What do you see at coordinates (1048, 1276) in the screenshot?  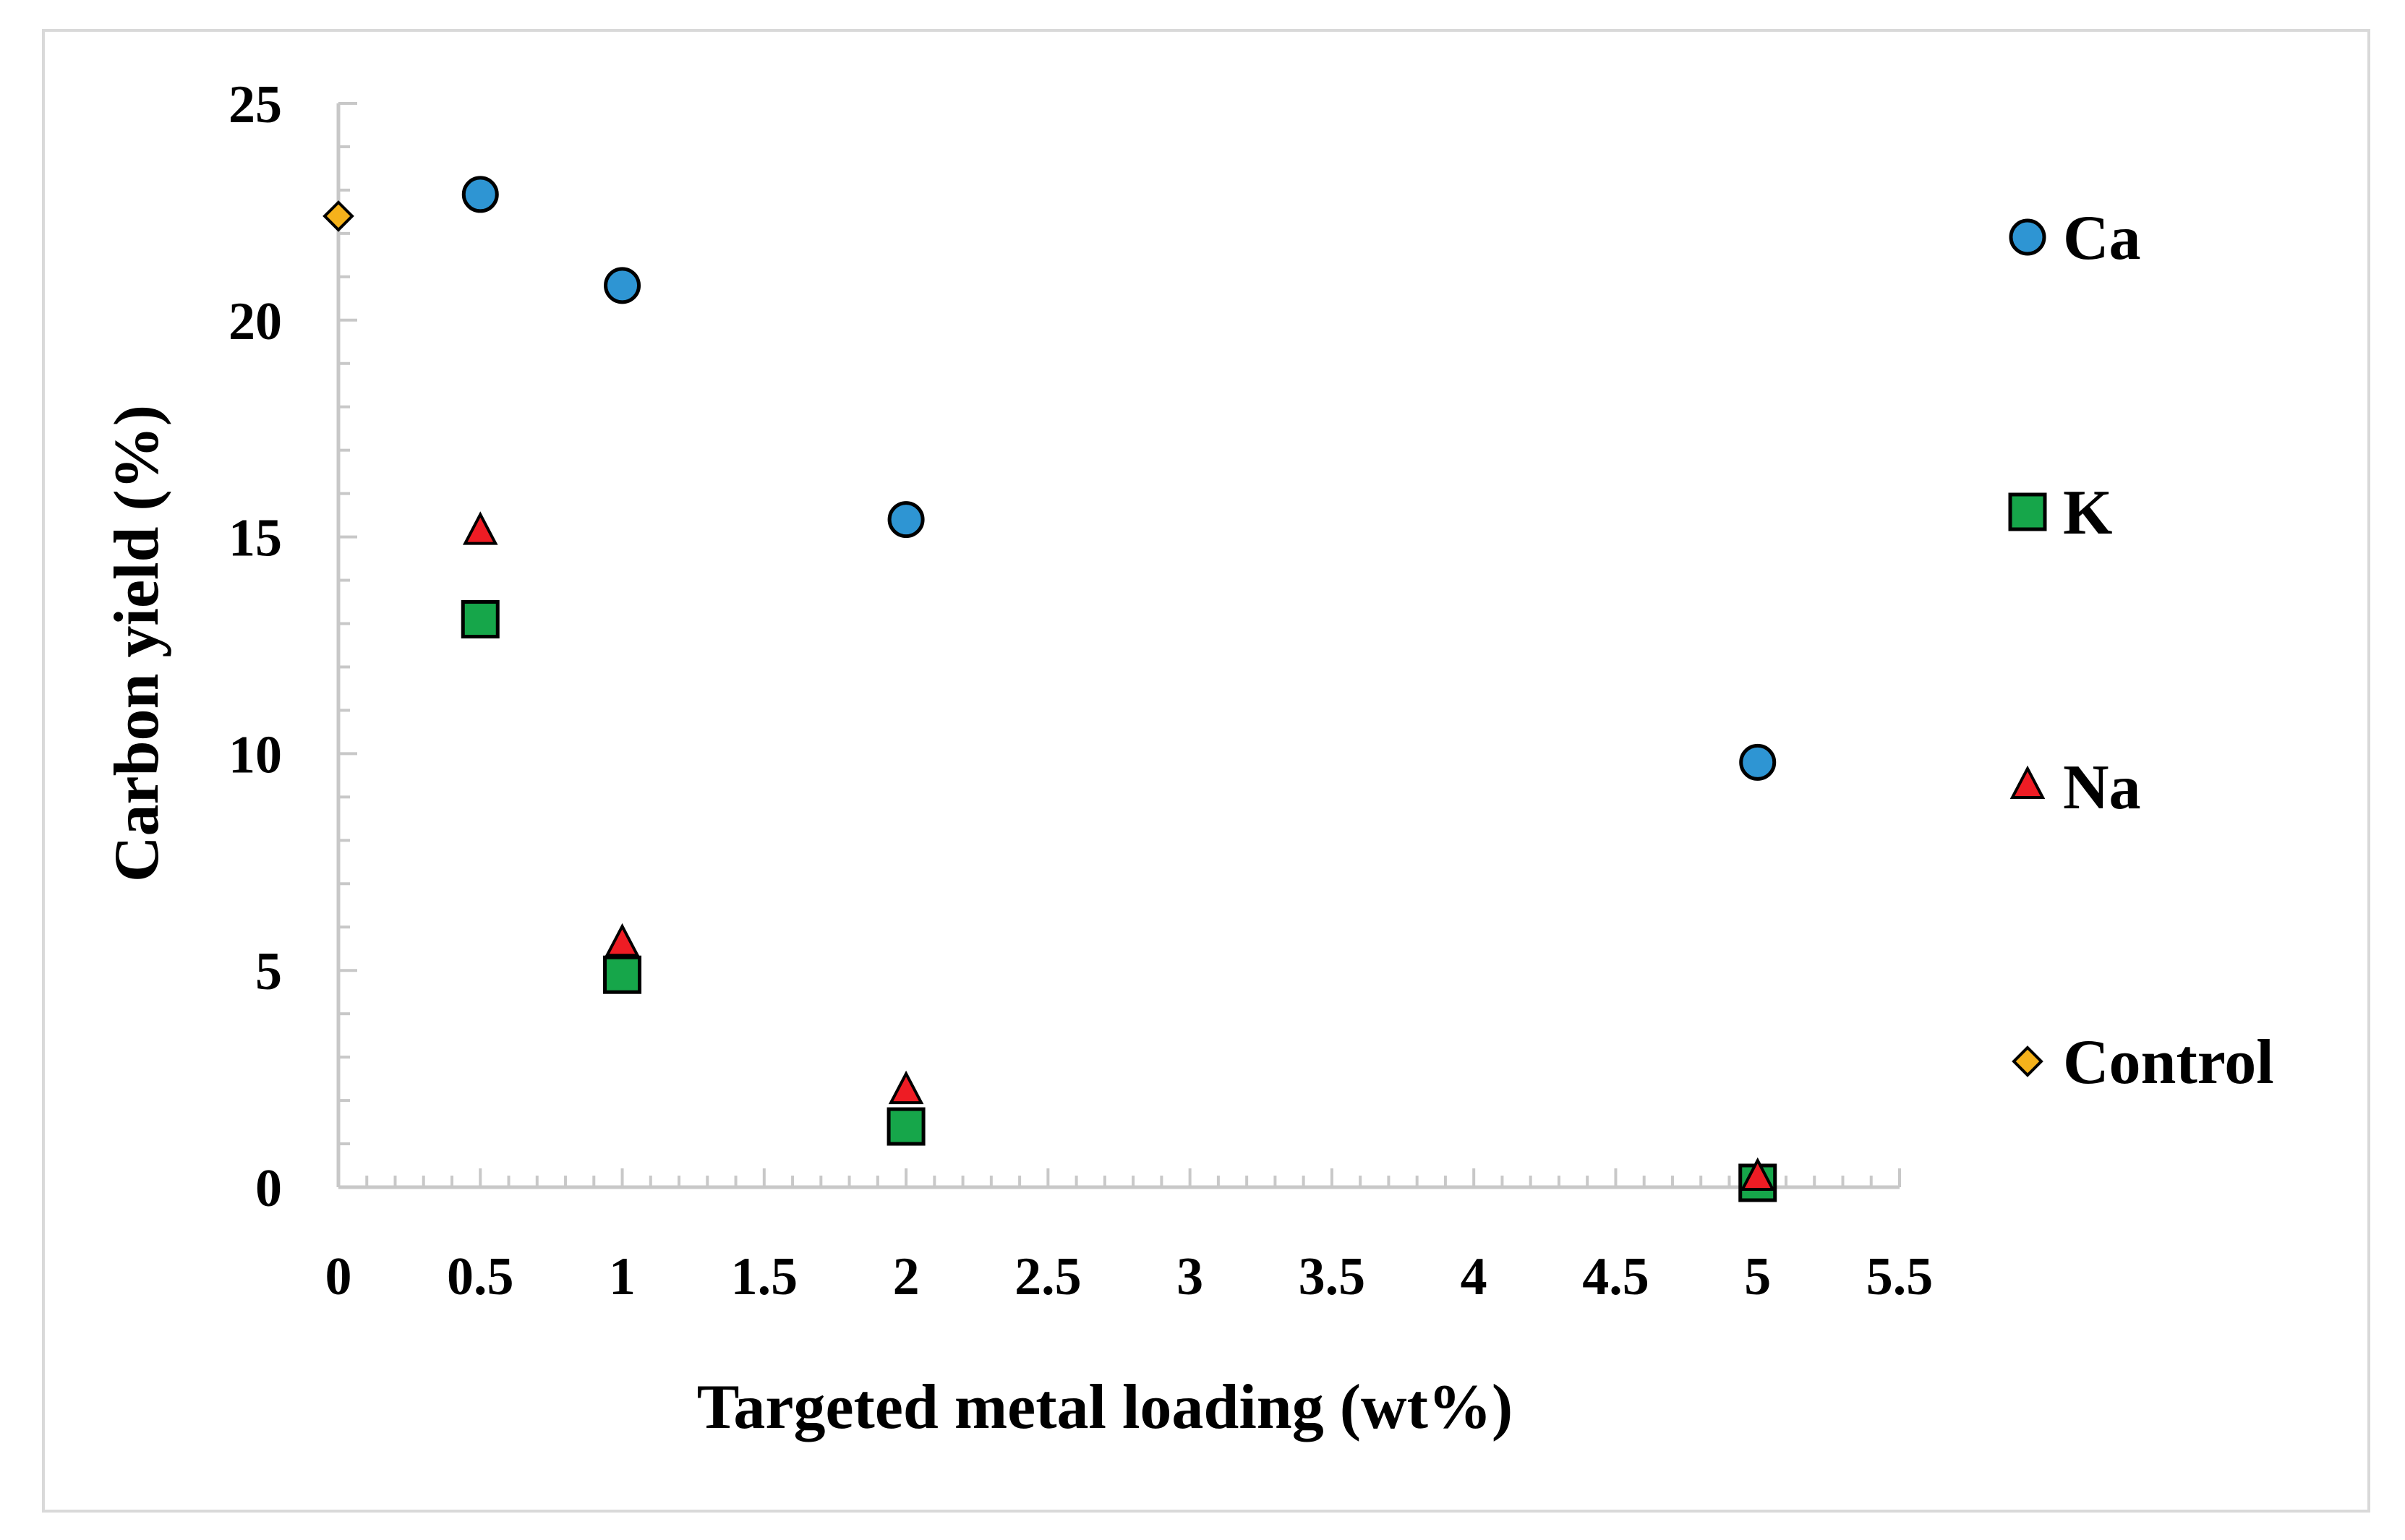 I see `x-tick-label: 2.5` at bounding box center [1048, 1276].